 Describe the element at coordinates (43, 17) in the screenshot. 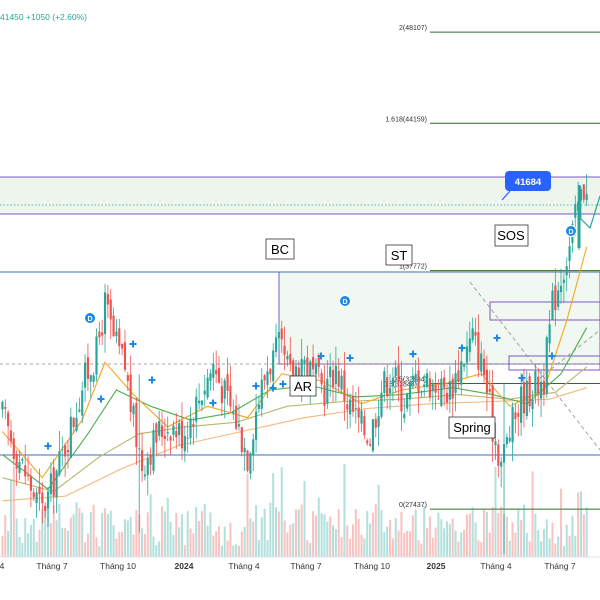

I see `quote-header: 41450 +1050 (+2.60%)` at that location.